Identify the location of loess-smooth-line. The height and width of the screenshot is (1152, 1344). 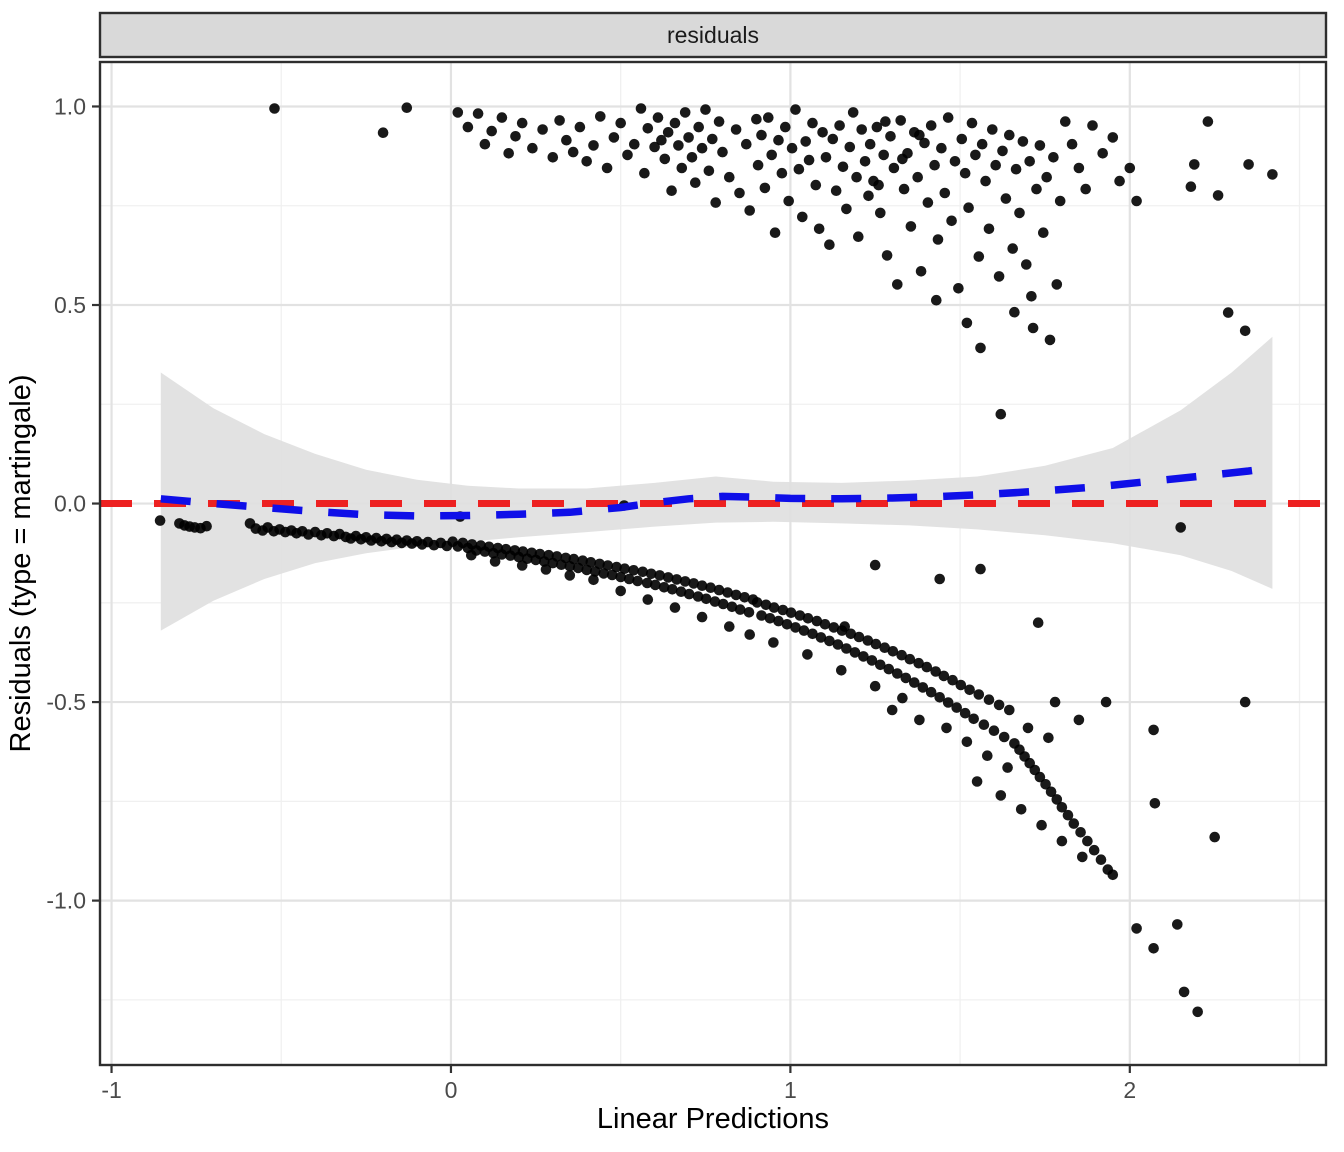
(716, 492).